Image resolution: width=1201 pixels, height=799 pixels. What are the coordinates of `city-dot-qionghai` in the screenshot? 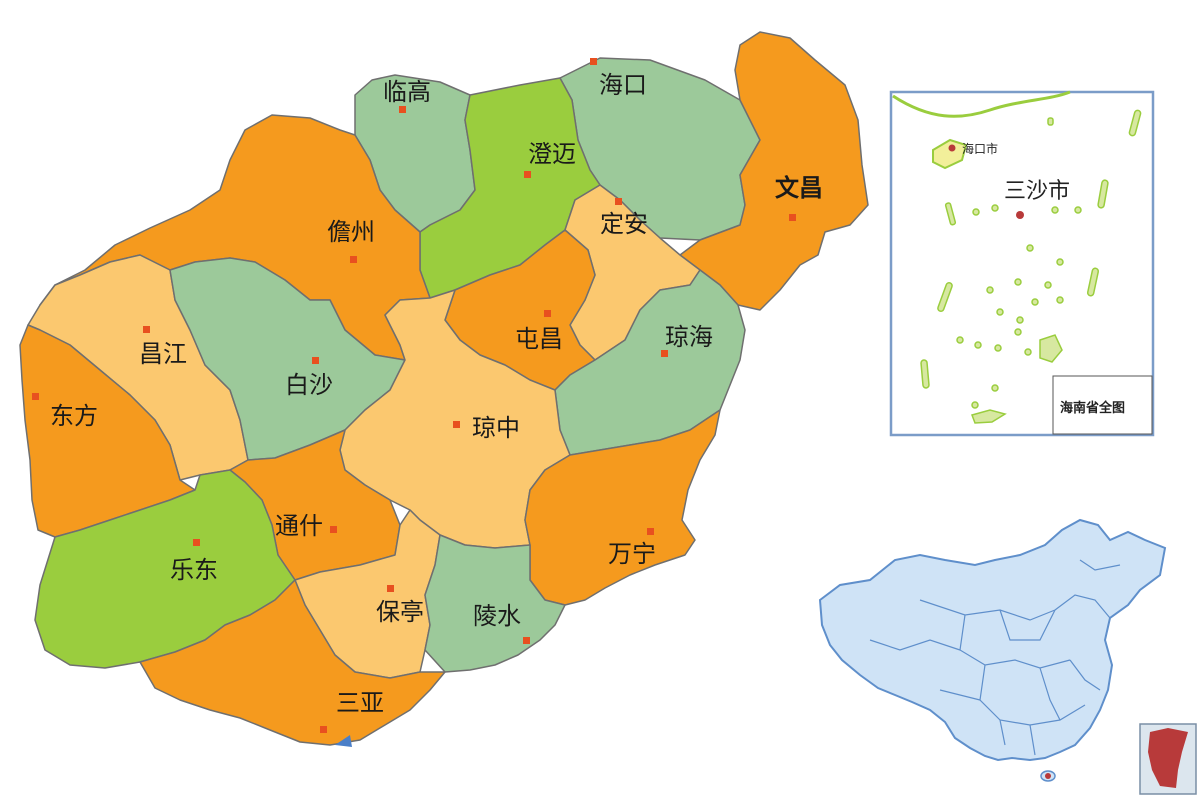 It's located at (664, 353).